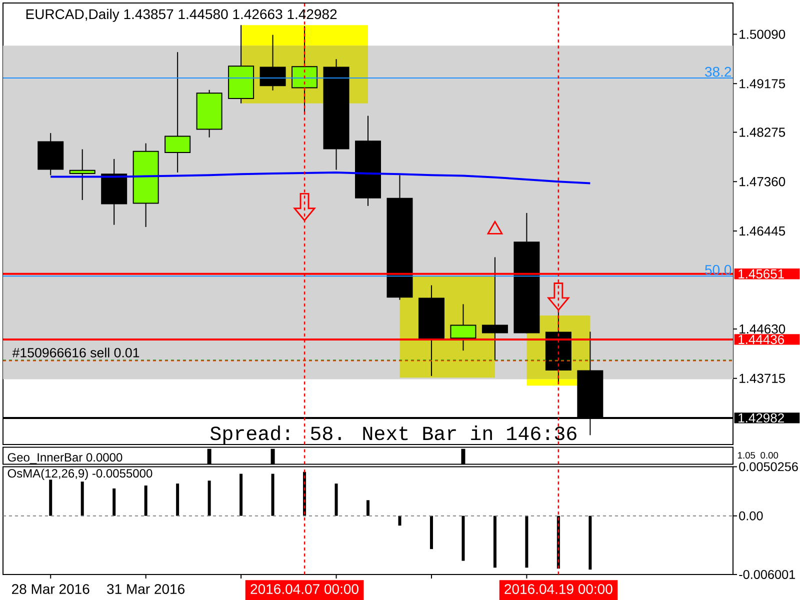 Image resolution: width=800 pixels, height=600 pixels. I want to click on x-tick-label: 31 Mar 2016, so click(145, 589).